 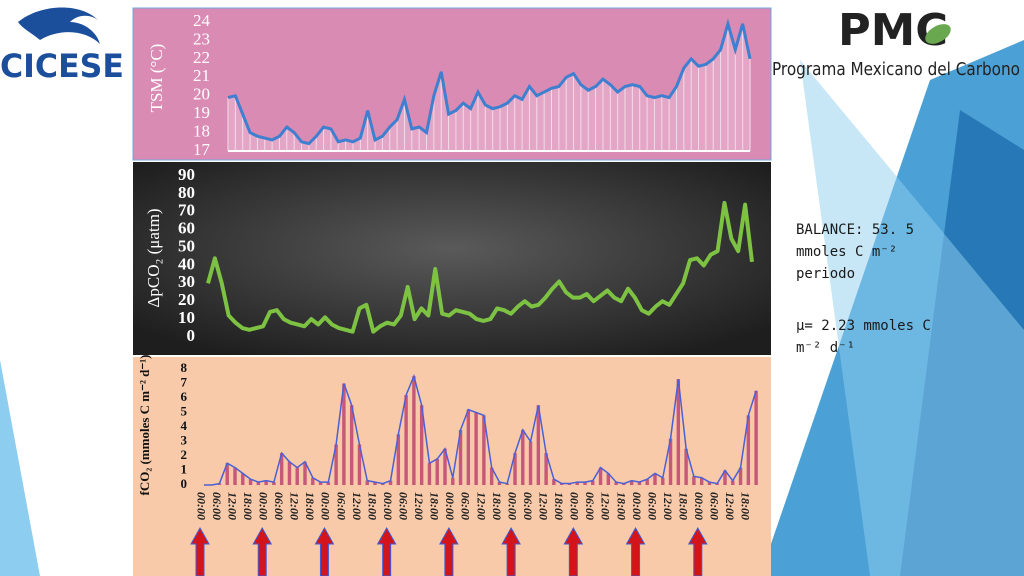 What do you see at coordinates (184, 425) in the screenshot?
I see `y-tick-label: 4` at bounding box center [184, 425].